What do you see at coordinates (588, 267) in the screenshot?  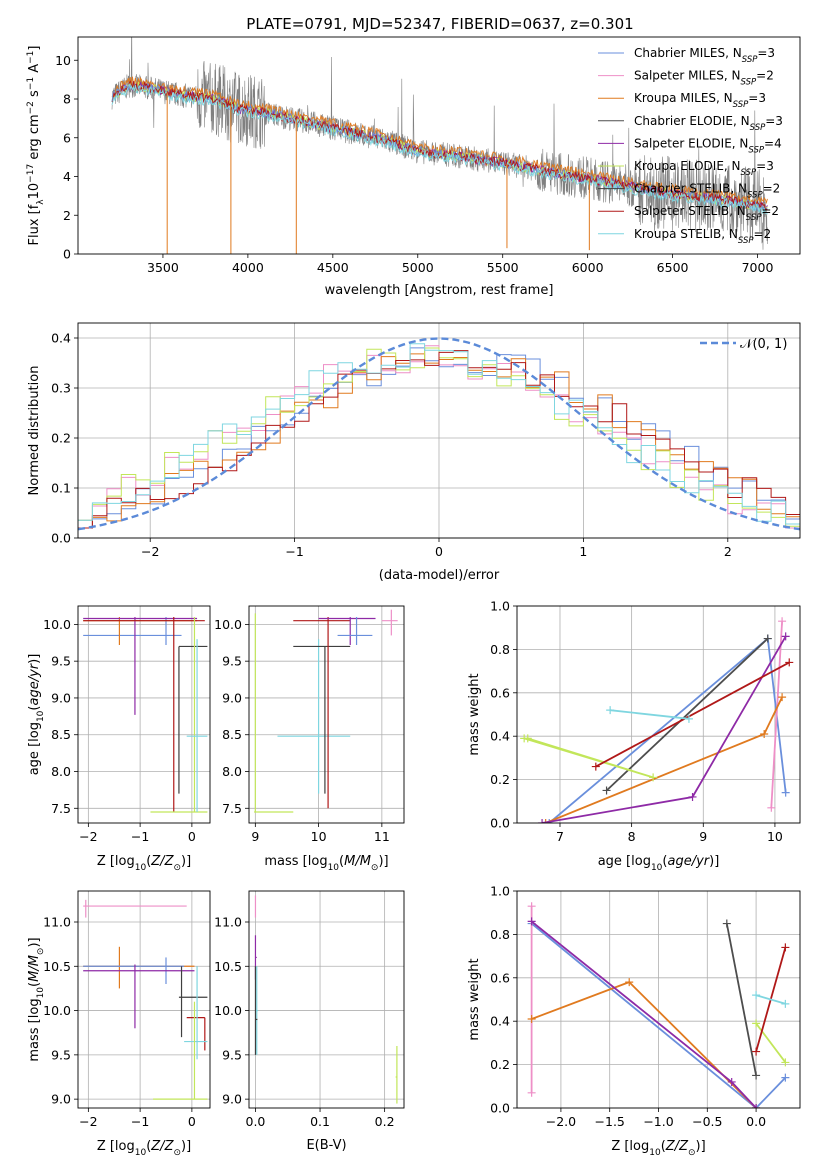 I see `x-tick-label: 6000` at bounding box center [588, 267].